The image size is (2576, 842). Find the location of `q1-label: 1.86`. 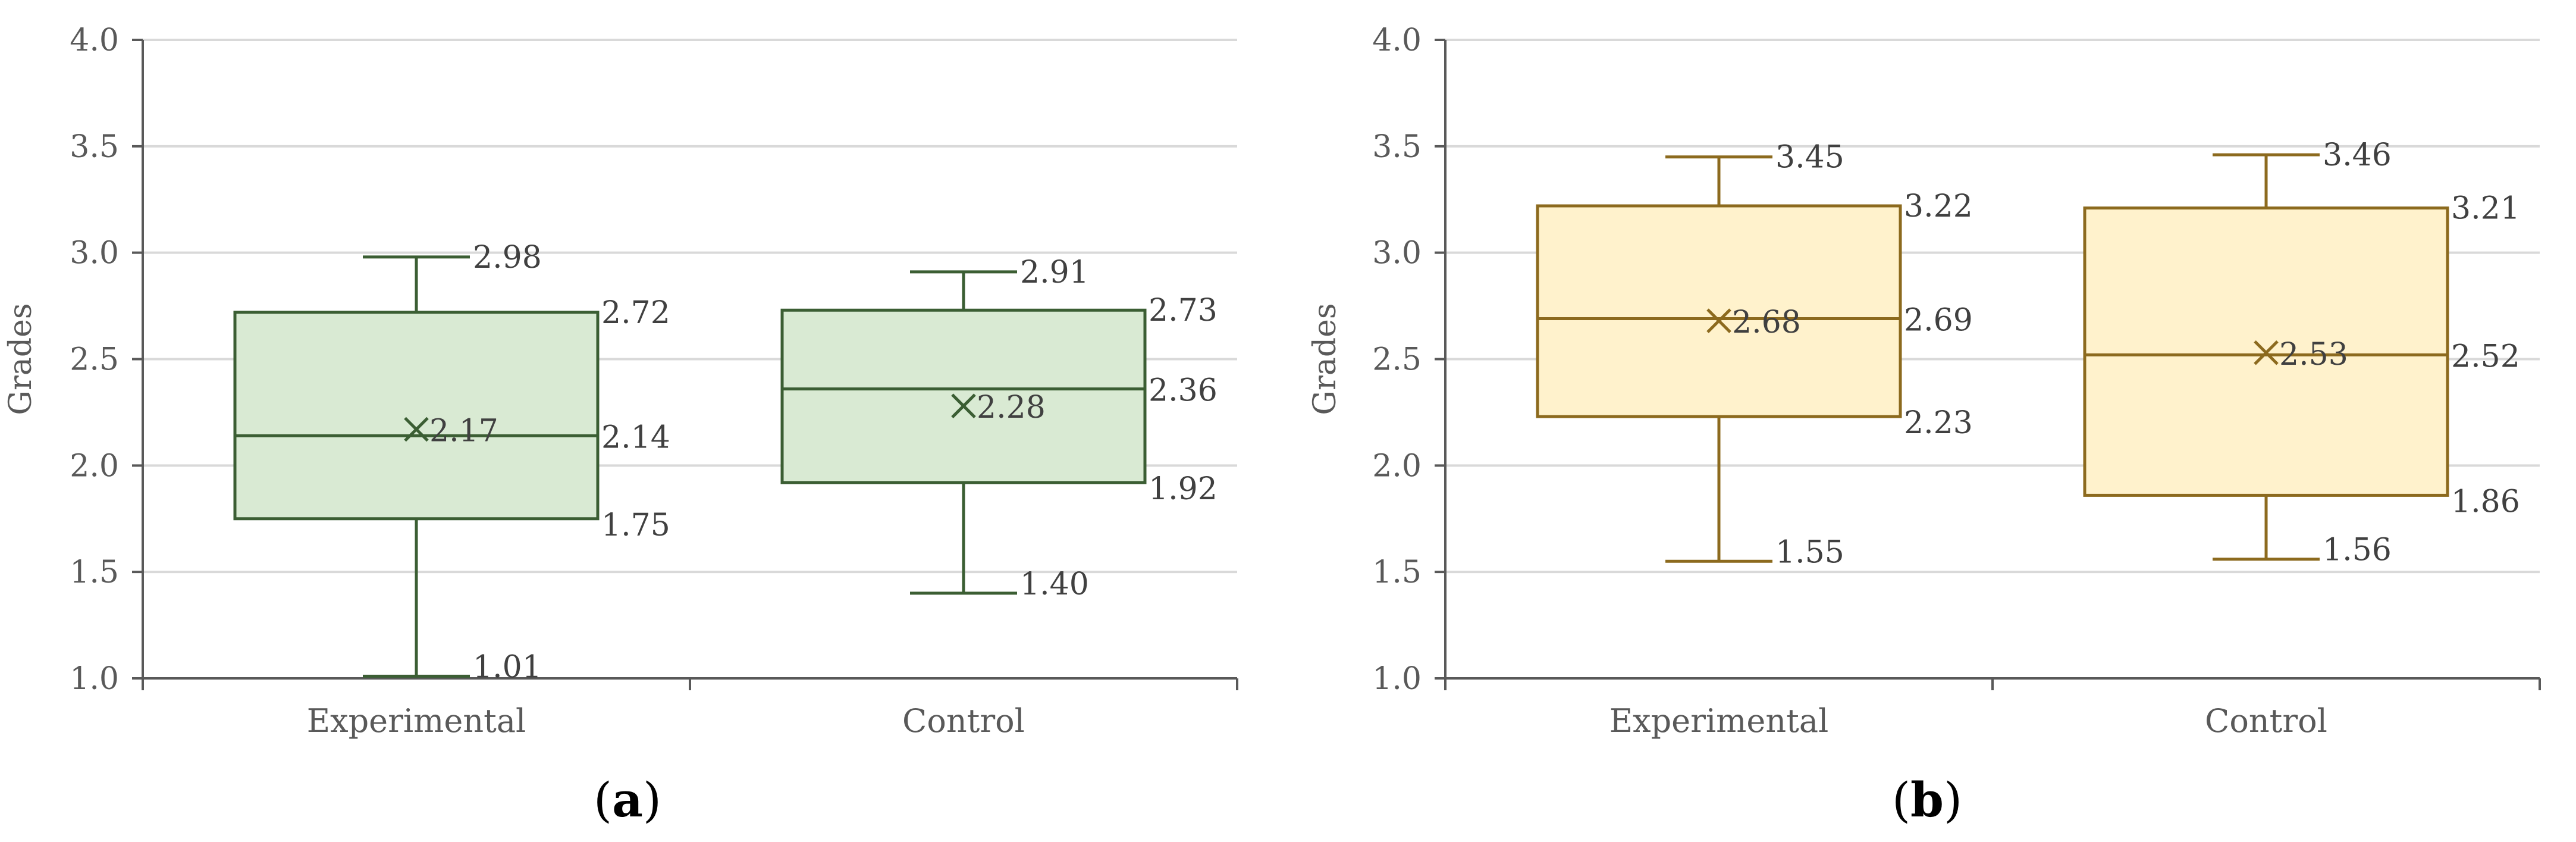

q1-label: 1.86 is located at coordinates (2485, 501).